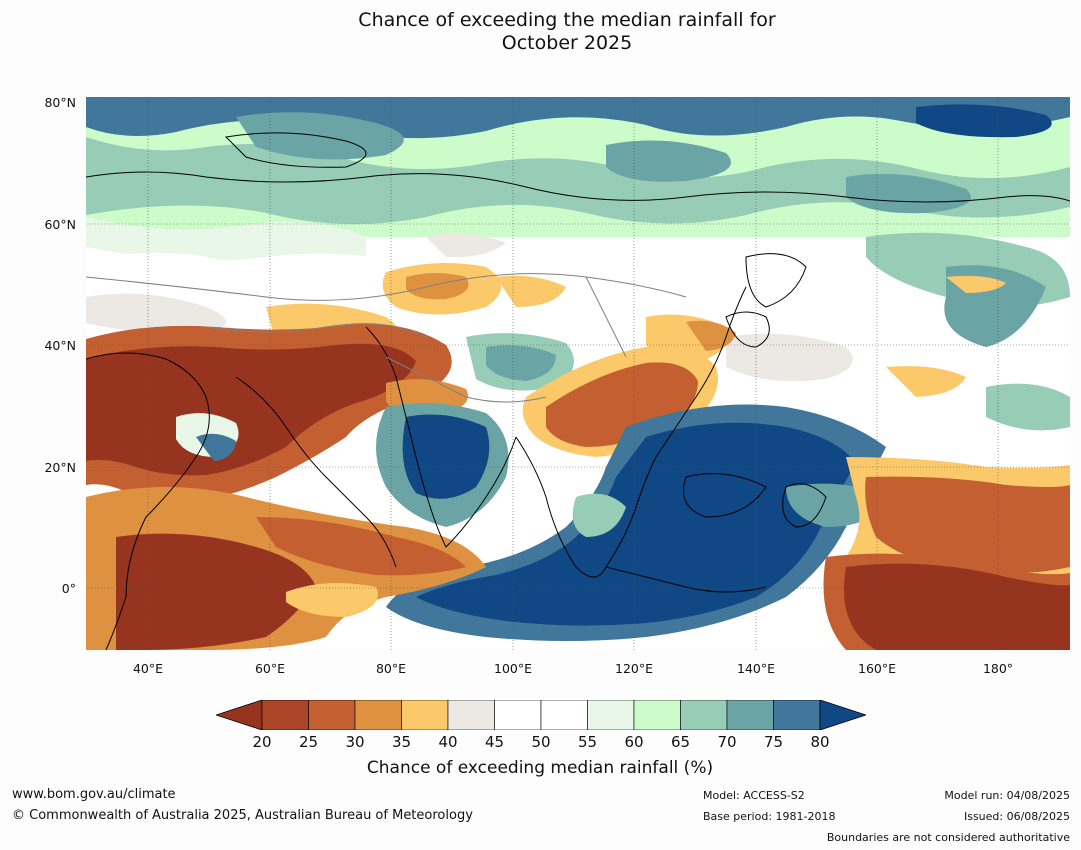 Image resolution: width=1081 pixels, height=850 pixels. Describe the element at coordinates (820, 742) in the screenshot. I see `colorbar-tick-label: 80` at that location.